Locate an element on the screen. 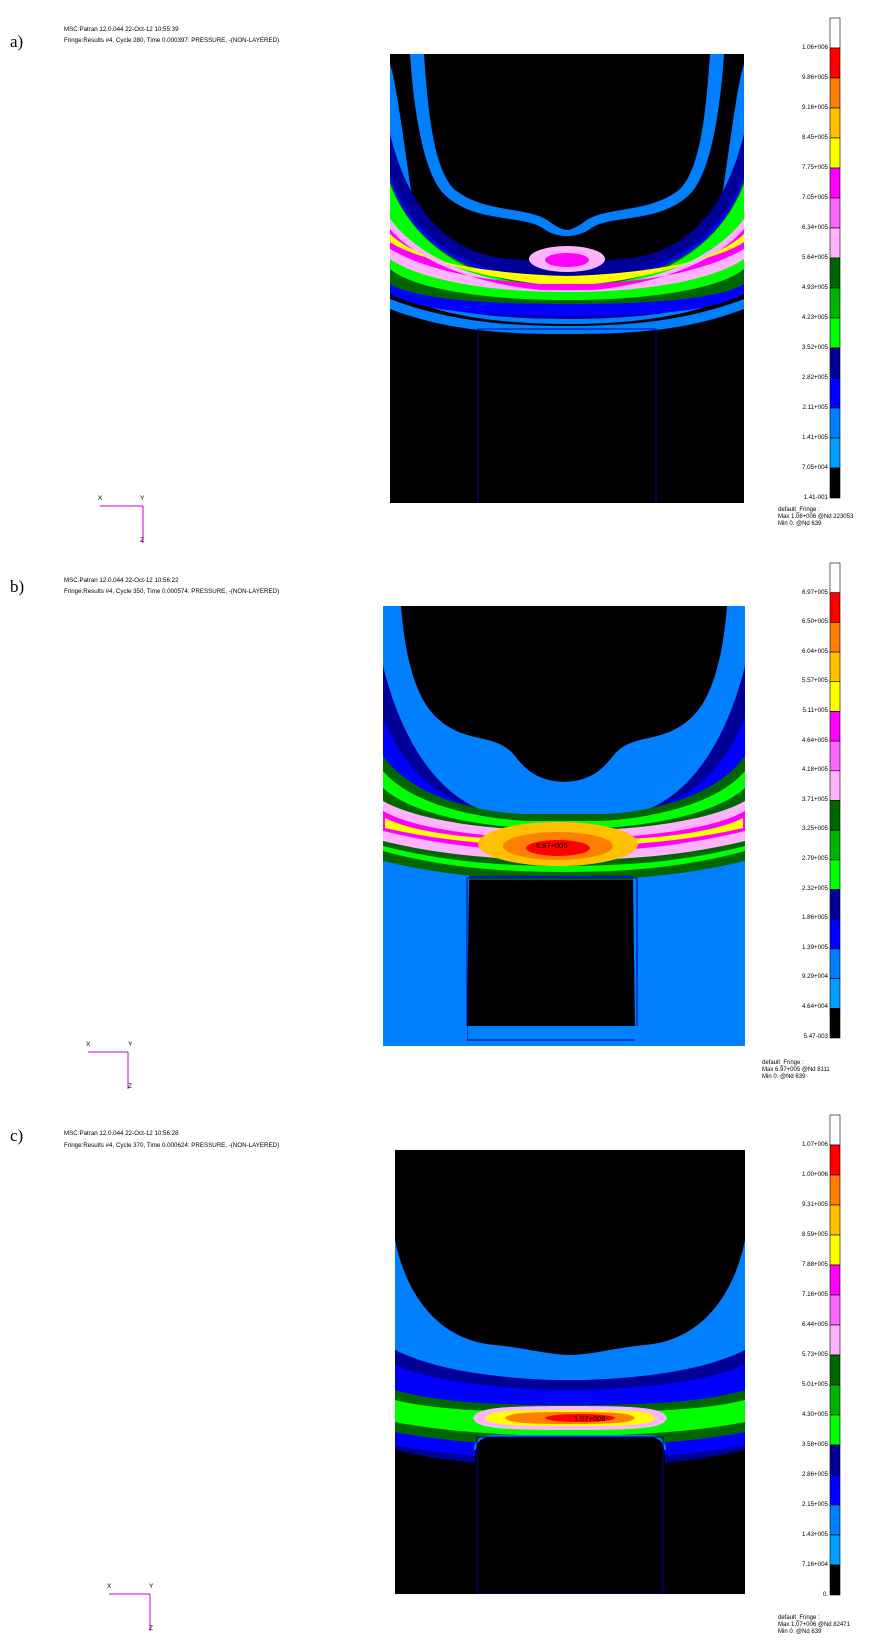 This screenshot has width=880, height=1646. panel-label: a) is located at coordinates (17, 41).